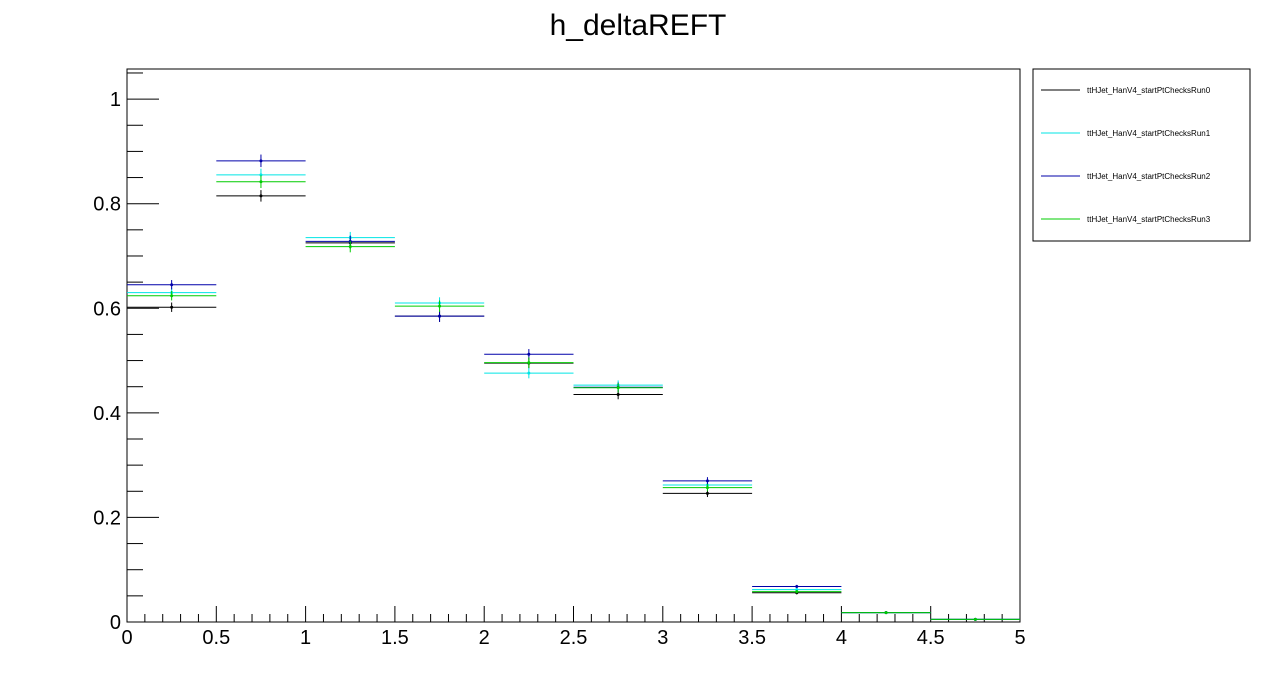 Image resolution: width=1276 pixels, height=692 pixels. Describe the element at coordinates (1149, 90) in the screenshot. I see `legend-label: ttHJet_HanV4_startPtChecksRun0` at that location.